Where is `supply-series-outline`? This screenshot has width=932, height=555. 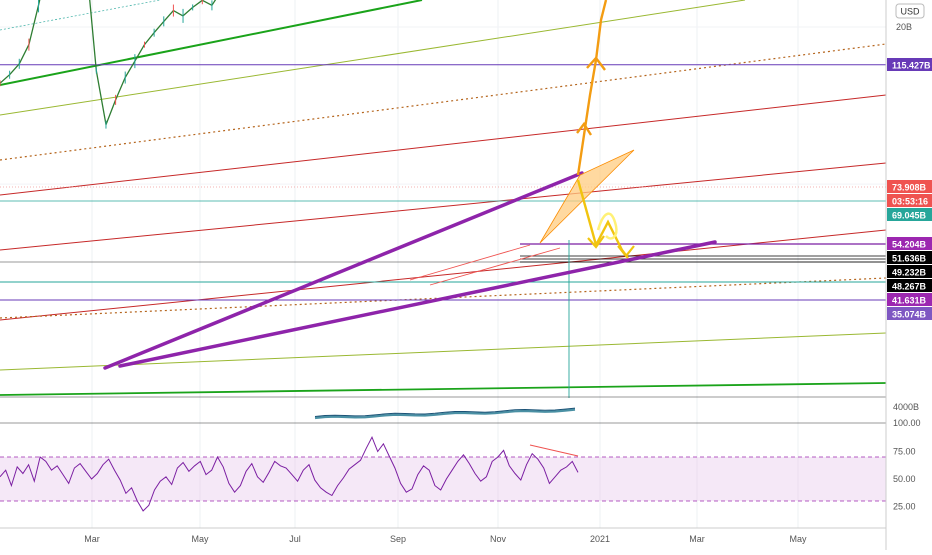
supply-series-outline is located at coordinates (445, 412).